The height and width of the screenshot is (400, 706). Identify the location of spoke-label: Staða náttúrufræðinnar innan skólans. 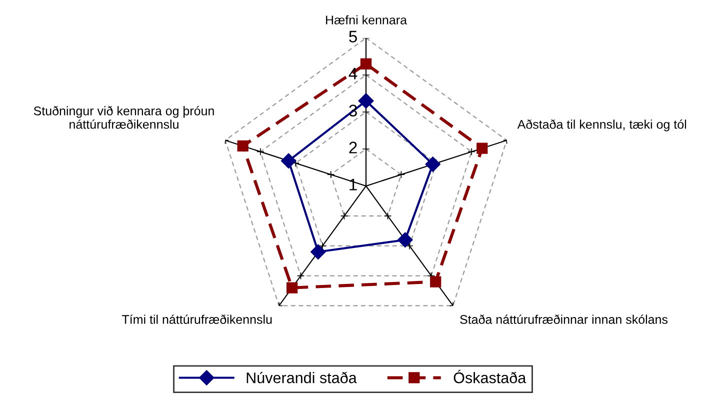
(564, 319).